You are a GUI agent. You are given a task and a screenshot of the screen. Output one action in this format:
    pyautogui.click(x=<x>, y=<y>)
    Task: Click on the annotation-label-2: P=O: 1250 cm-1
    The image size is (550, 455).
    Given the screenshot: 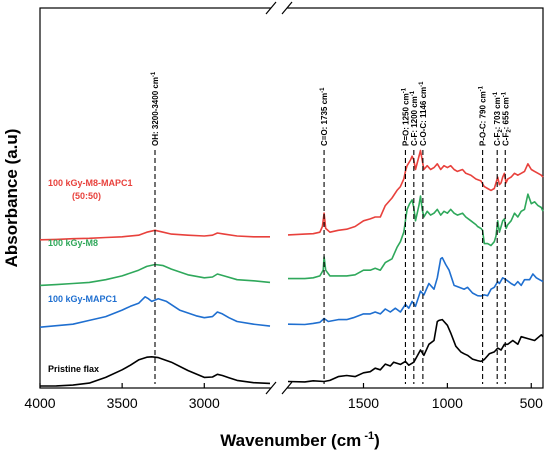 What is the action you would take?
    pyautogui.click(x=405, y=116)
    